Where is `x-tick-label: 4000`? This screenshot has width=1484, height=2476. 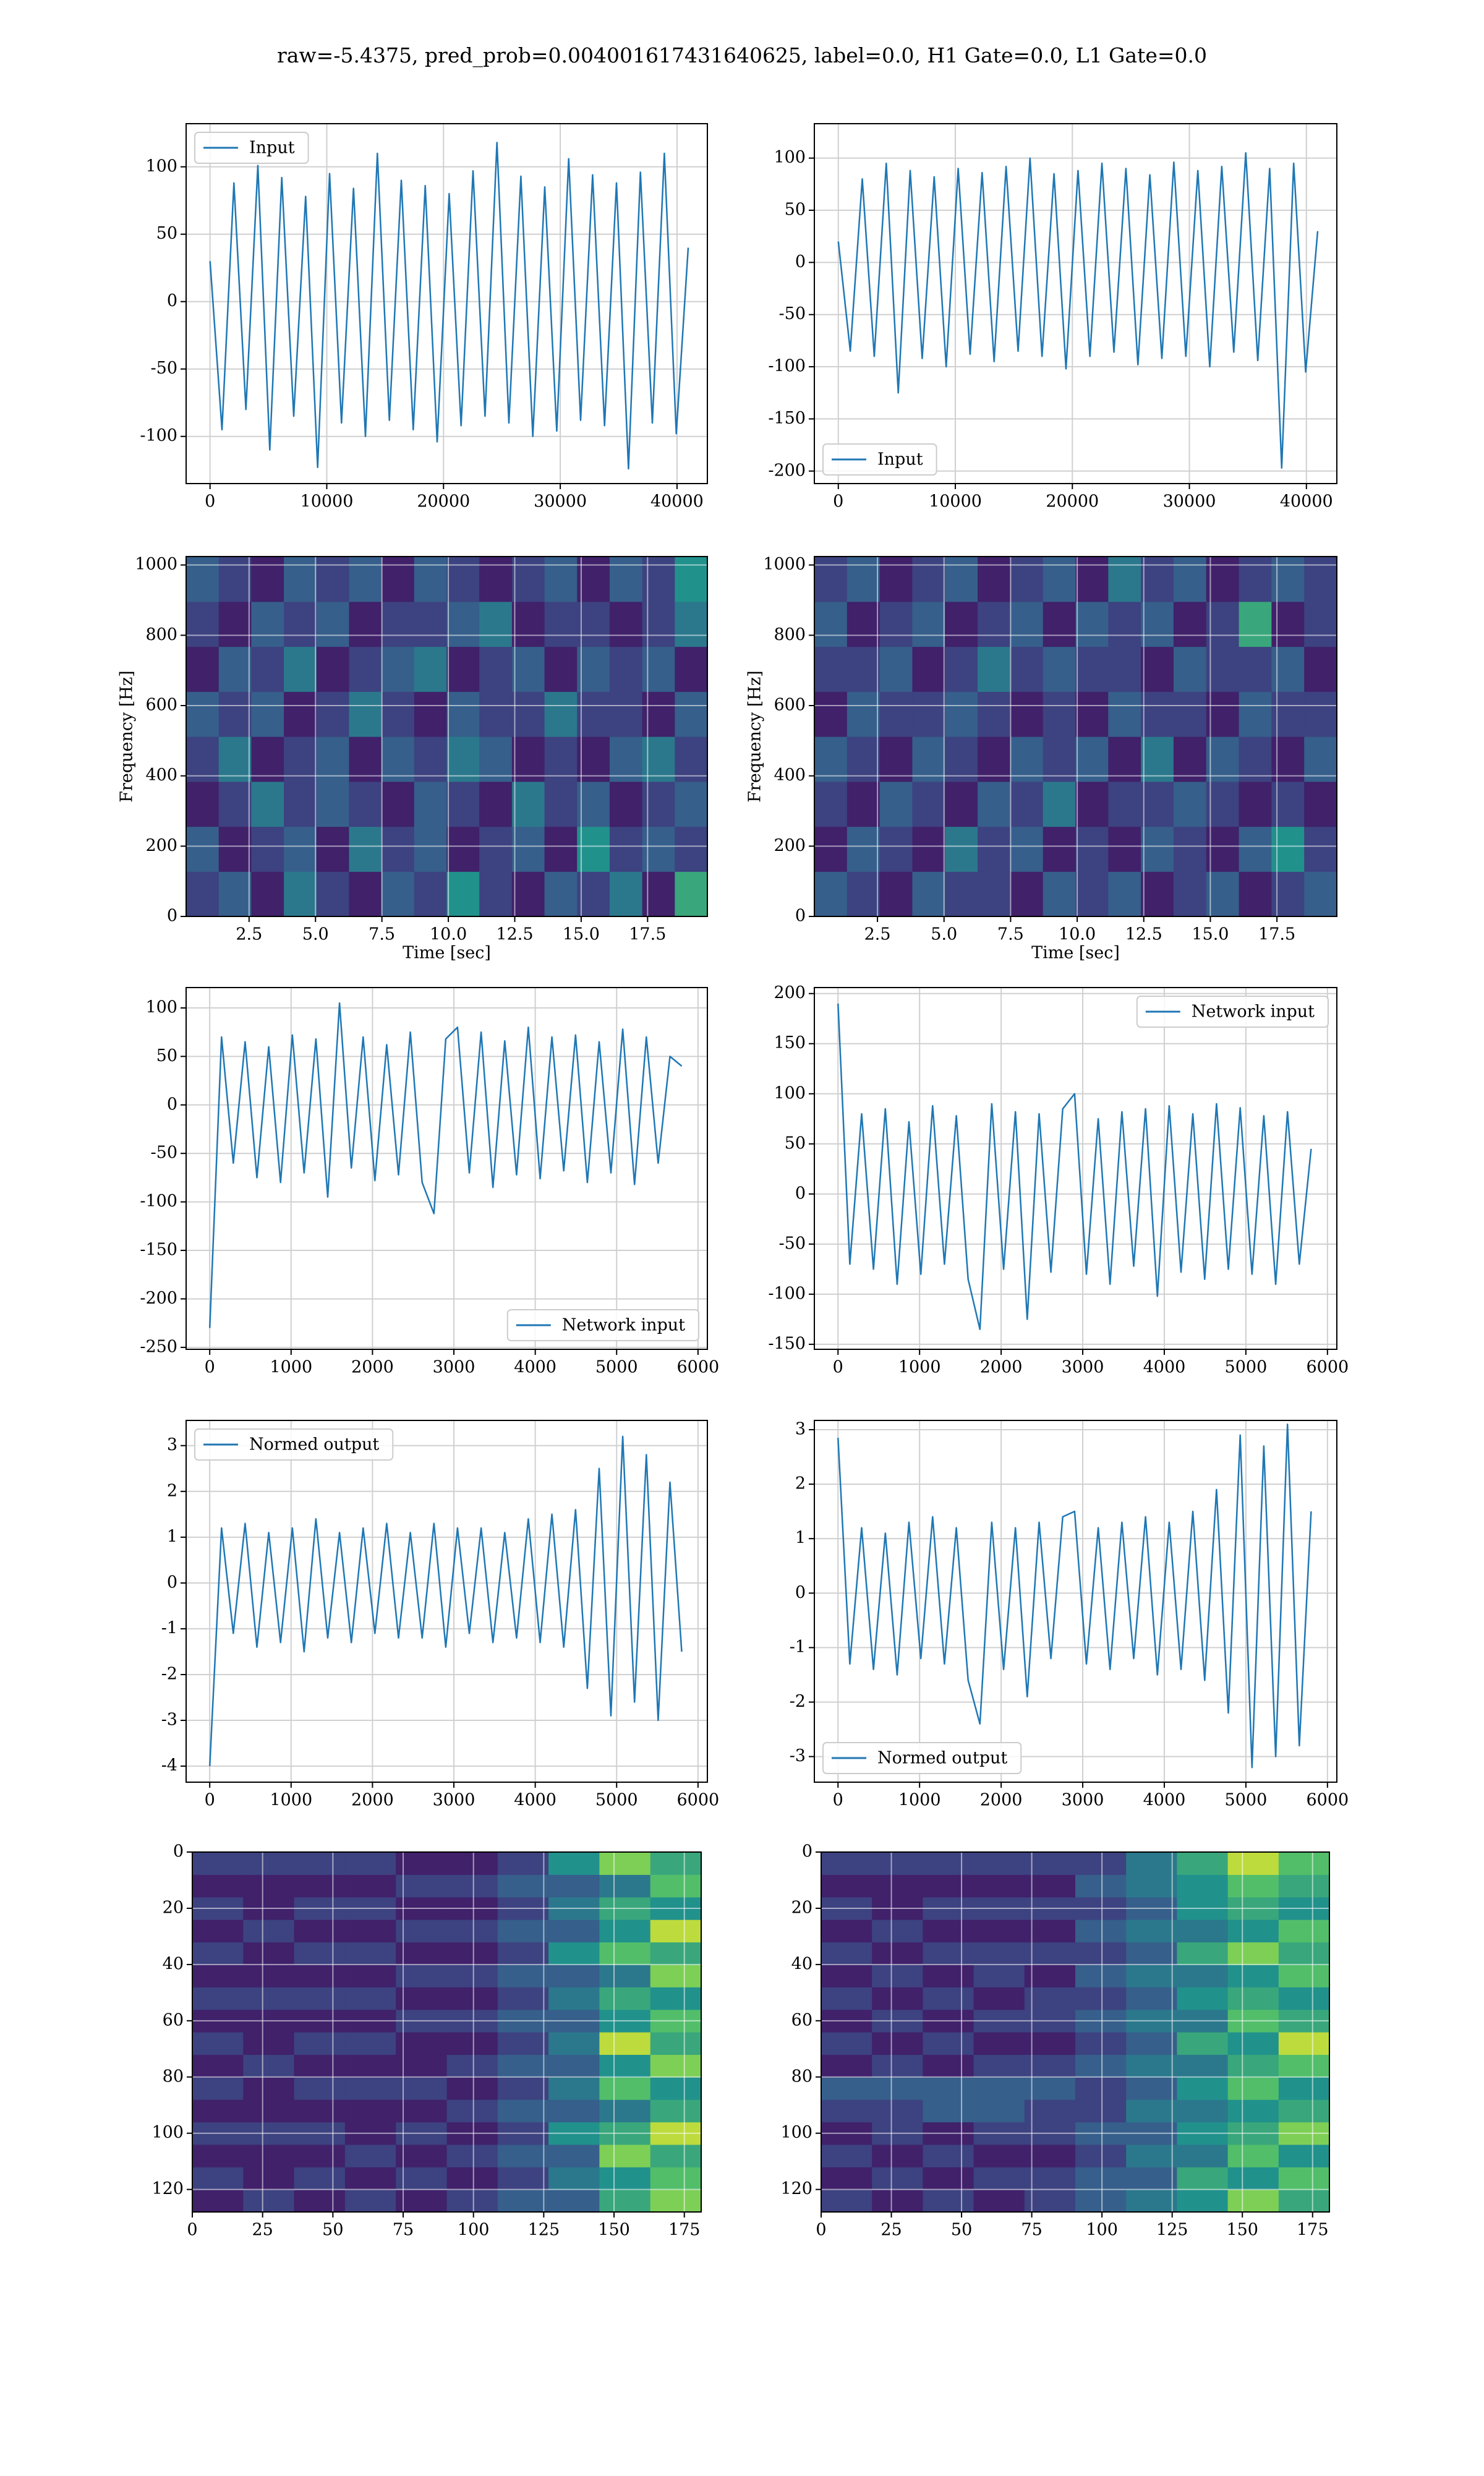 x-tick-label: 4000 is located at coordinates (1164, 1367).